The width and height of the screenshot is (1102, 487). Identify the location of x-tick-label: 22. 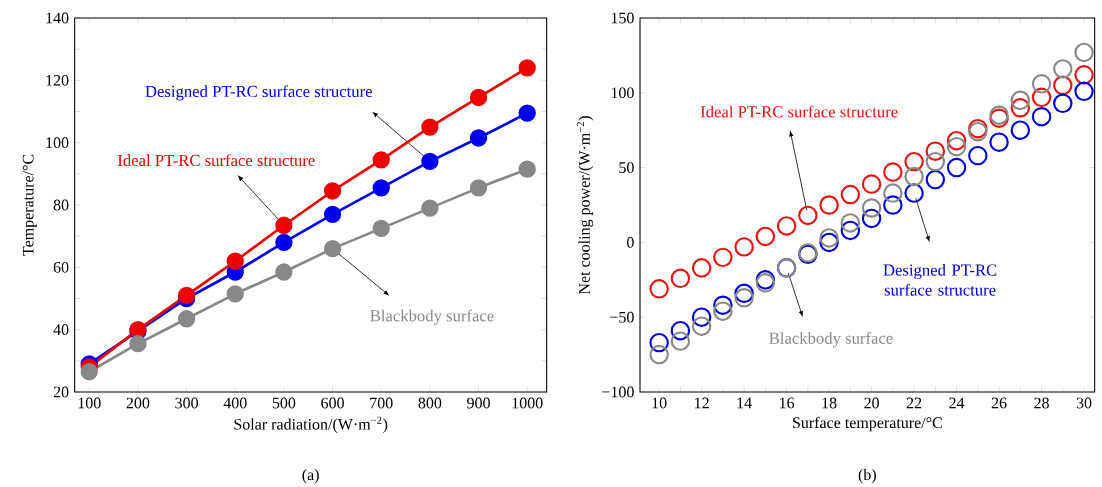
(914, 403).